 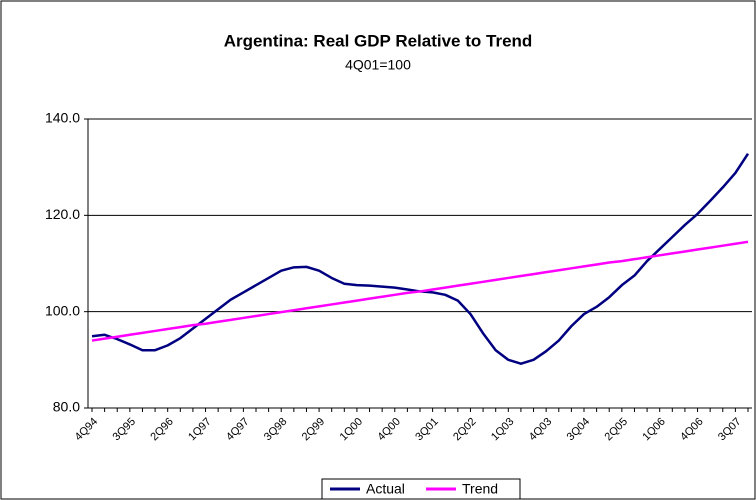 What do you see at coordinates (62, 310) in the screenshot?
I see `y-tick-label: 100.0` at bounding box center [62, 310].